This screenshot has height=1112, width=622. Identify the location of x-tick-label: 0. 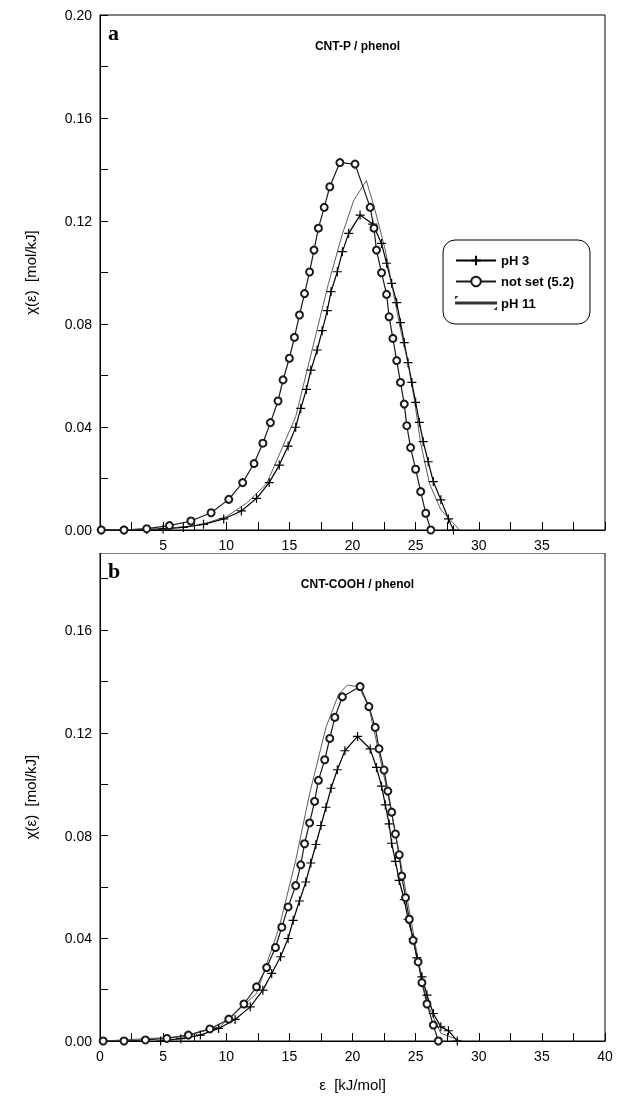
(100, 1056).